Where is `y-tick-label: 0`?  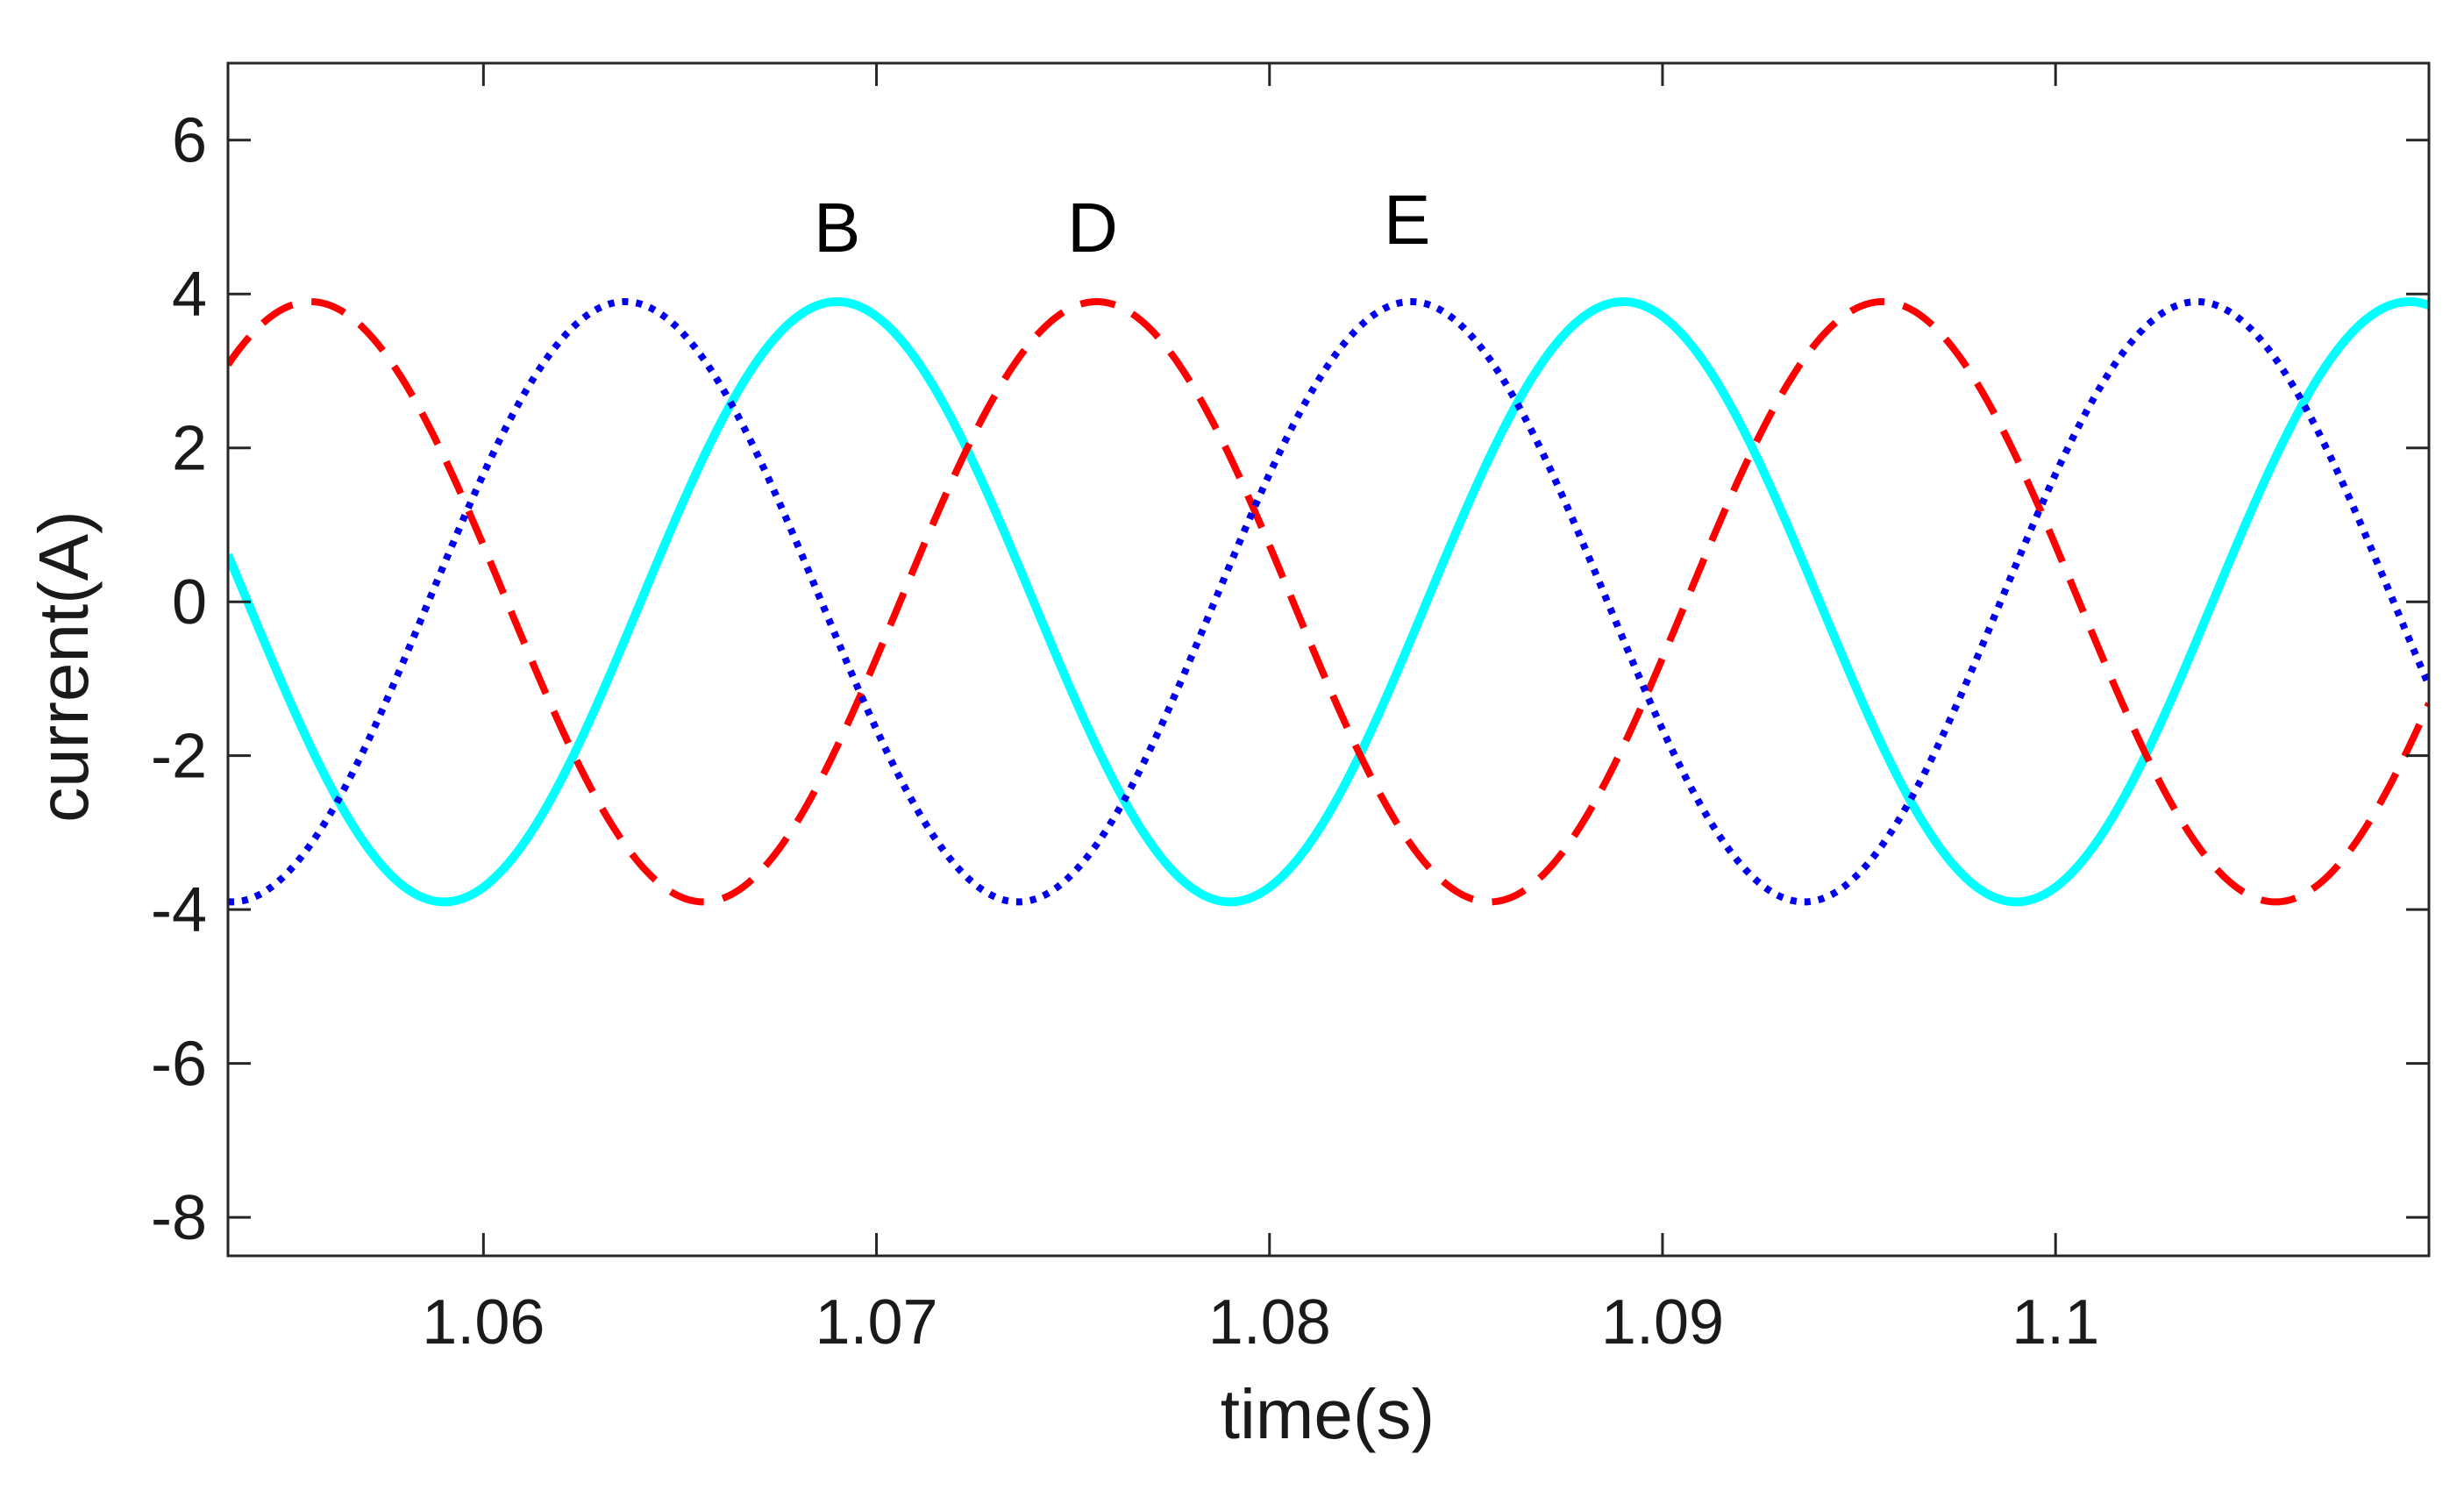
y-tick-label: 0 is located at coordinates (189, 602).